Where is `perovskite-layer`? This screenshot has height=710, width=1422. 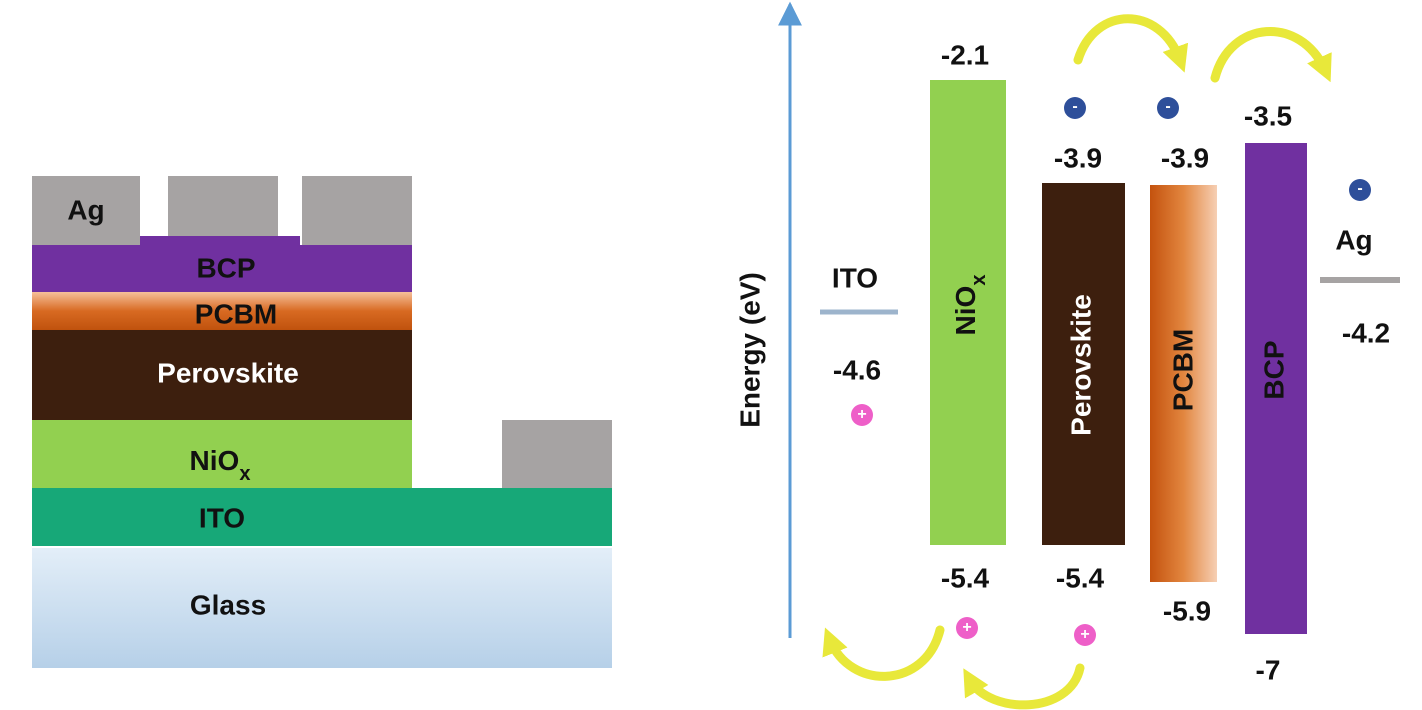 perovskite-layer is located at coordinates (222, 375).